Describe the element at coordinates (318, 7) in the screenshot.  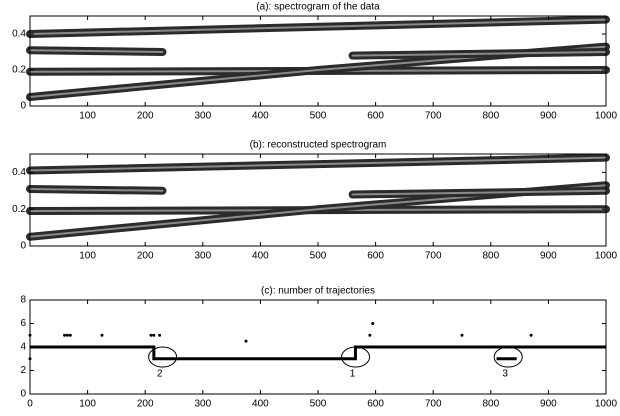
I see `subplot-title: (a): spectrogram of the data` at that location.